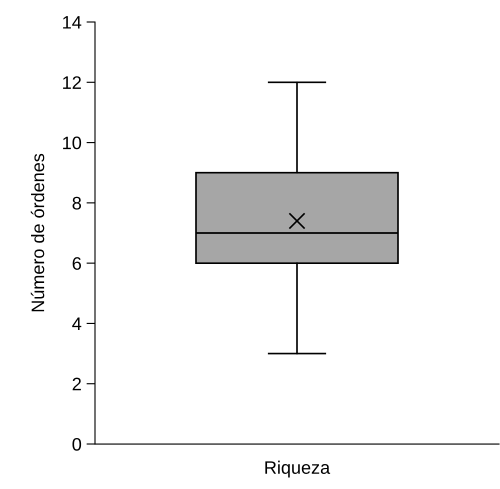 Image resolution: width=500 pixels, height=489 pixels. Describe the element at coordinates (76, 384) in the screenshot. I see `y-tick-label: 2` at that location.